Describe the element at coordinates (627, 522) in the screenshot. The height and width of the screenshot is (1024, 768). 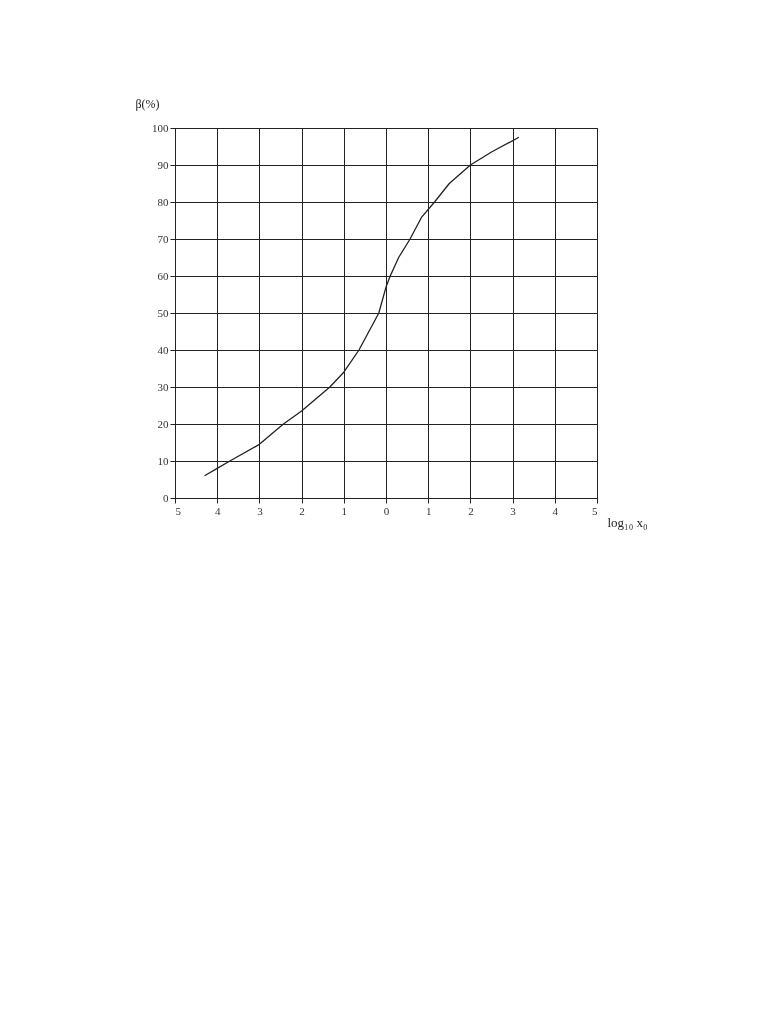
I see `x-axis-title: log₁₀ x₀` at that location.